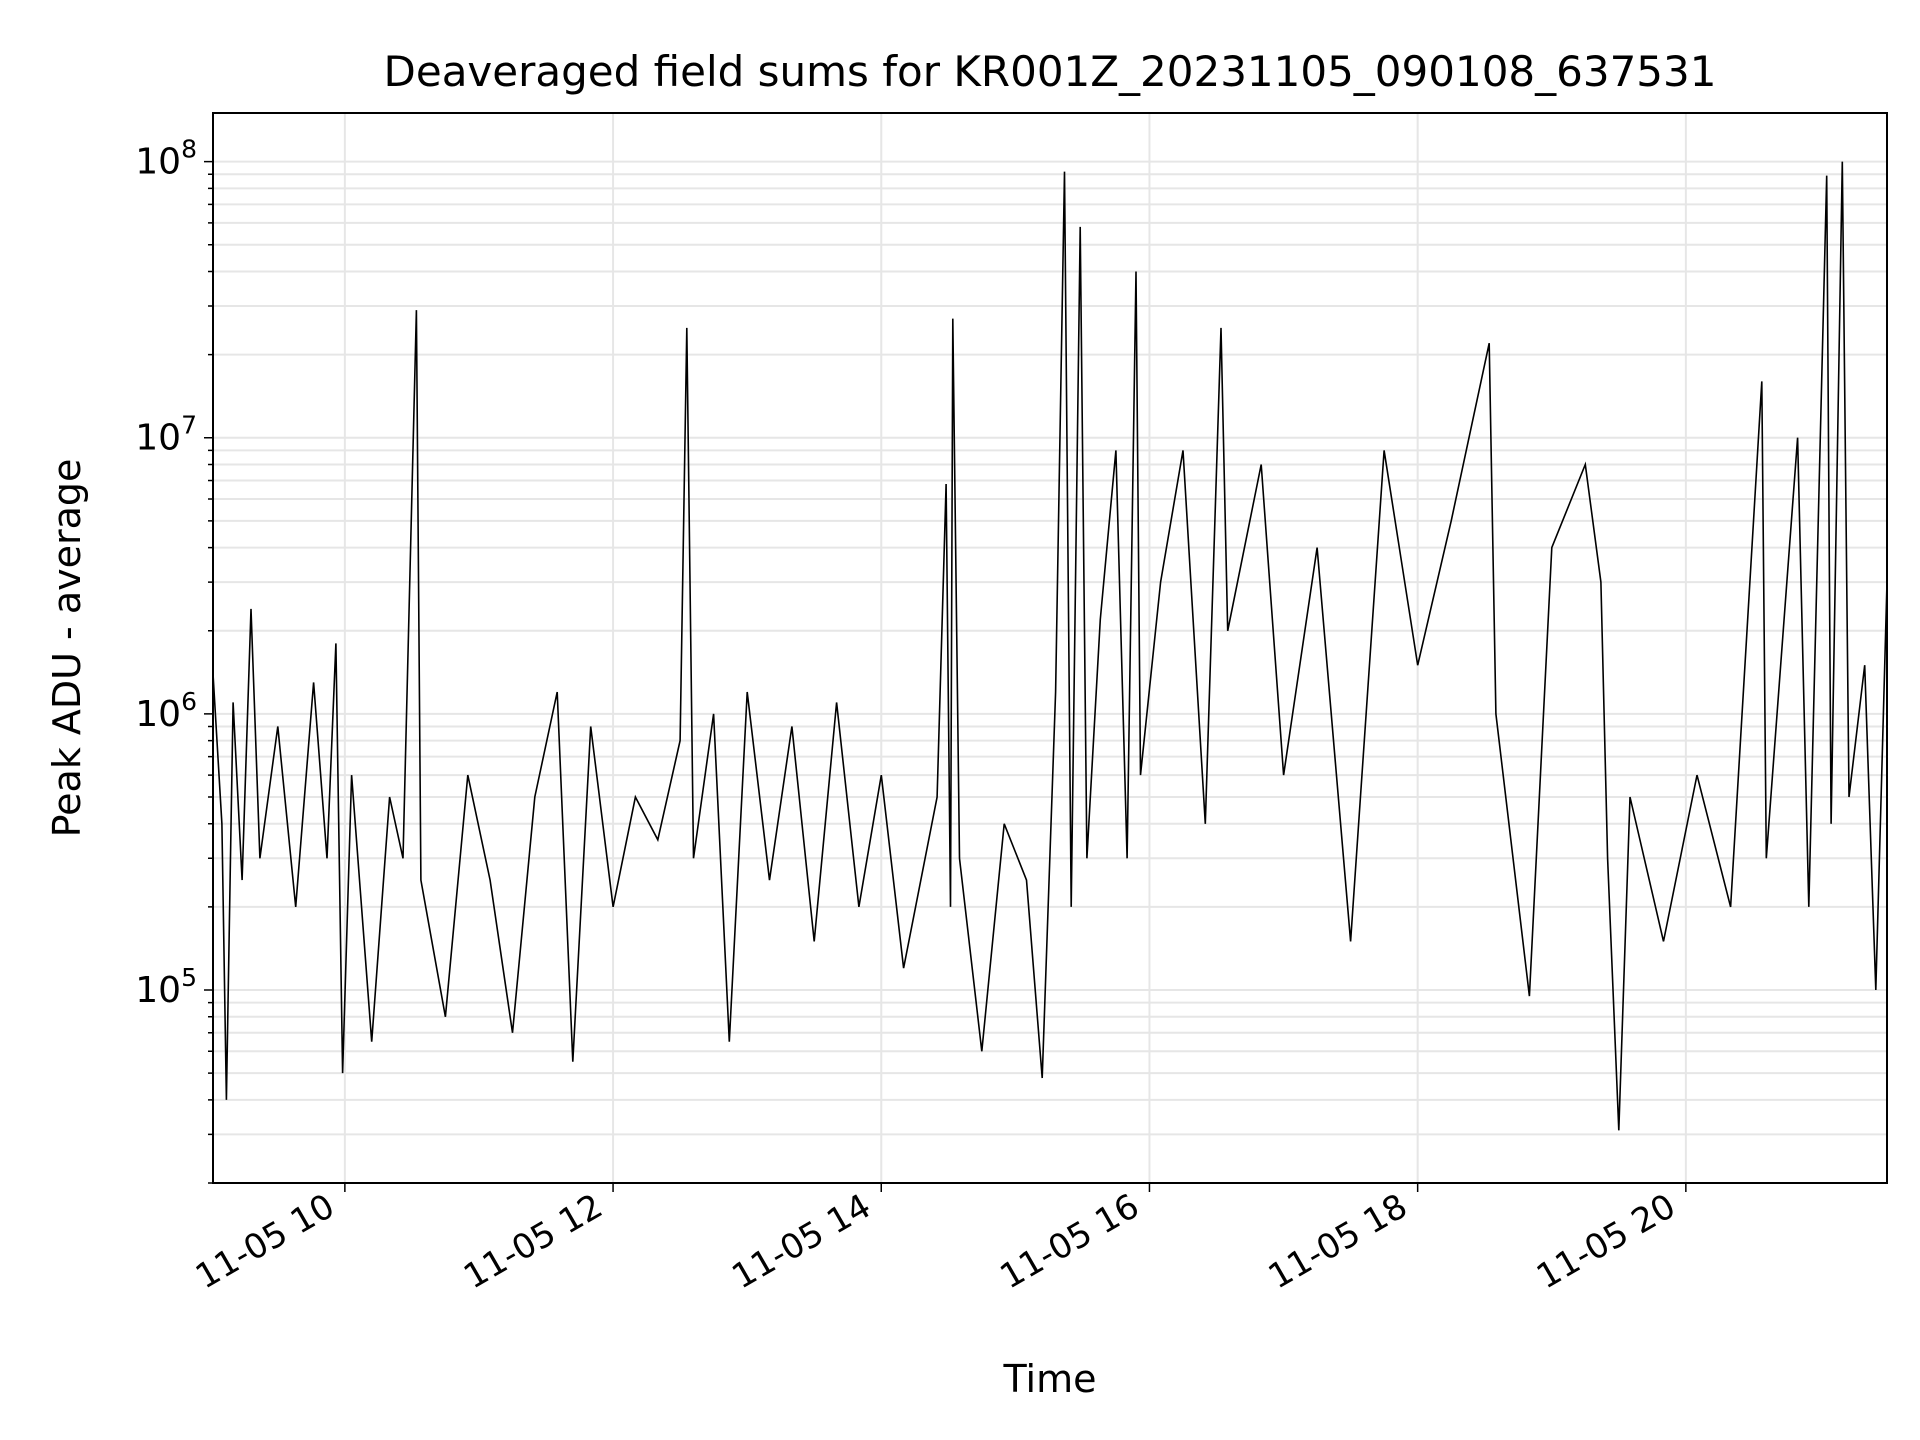  What do you see at coordinates (67, 648) in the screenshot?
I see `y-axis-label: Peak ADU - average` at bounding box center [67, 648].